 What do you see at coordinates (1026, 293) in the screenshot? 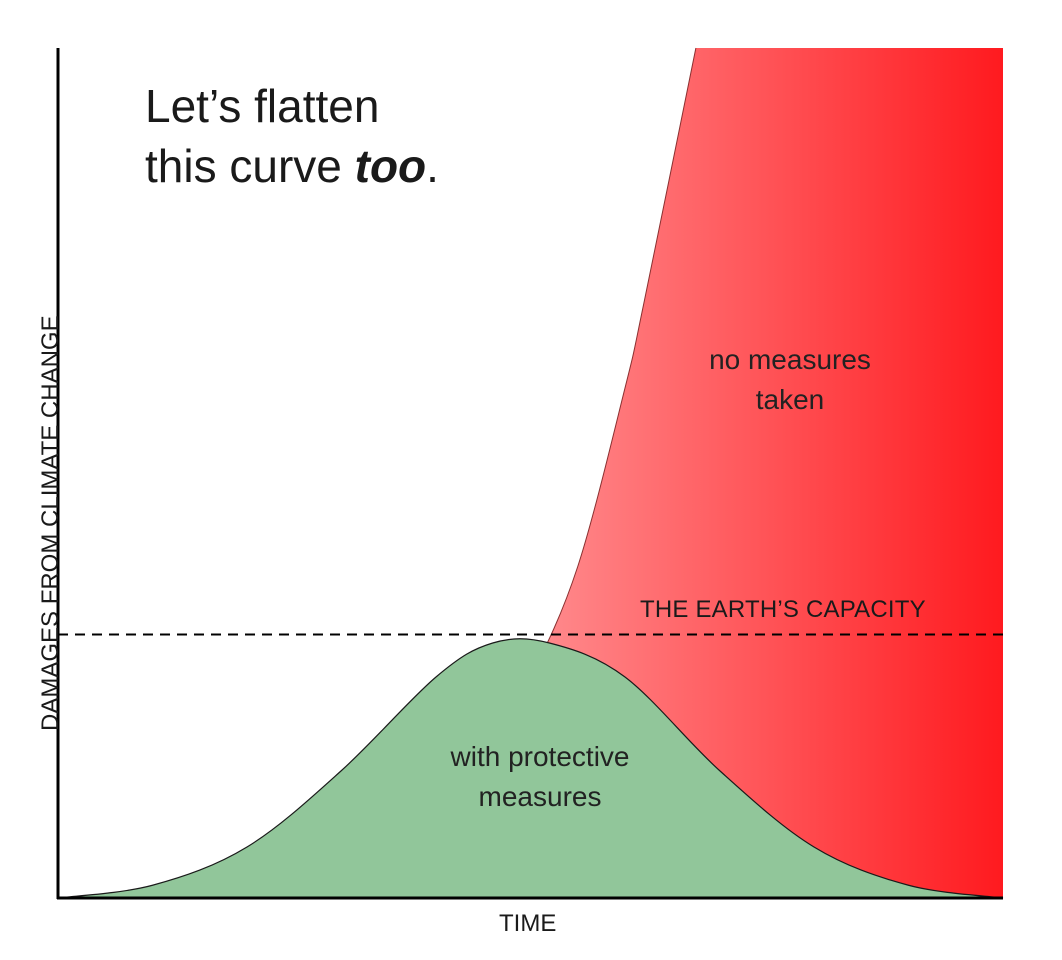
I see `credit-prefix: (CC BY 3.0) twitter.com/` at bounding box center [1026, 293].